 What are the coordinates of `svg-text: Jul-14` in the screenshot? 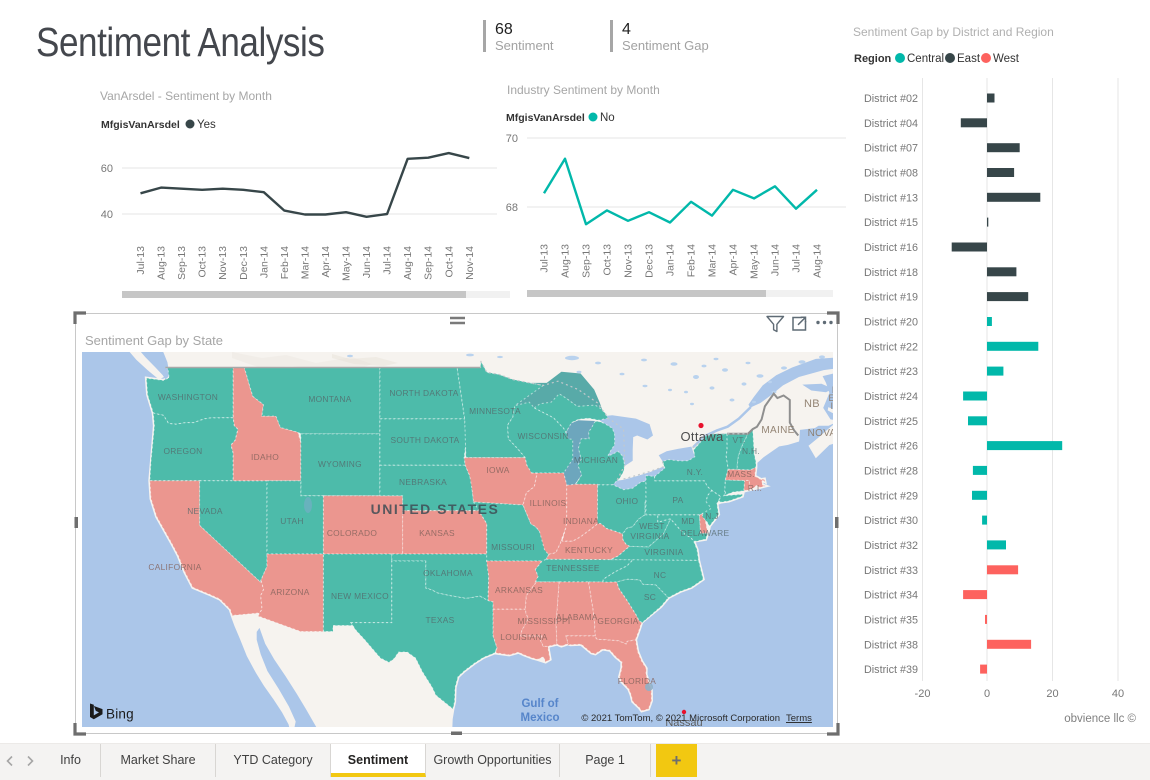 It's located at (388, 260).